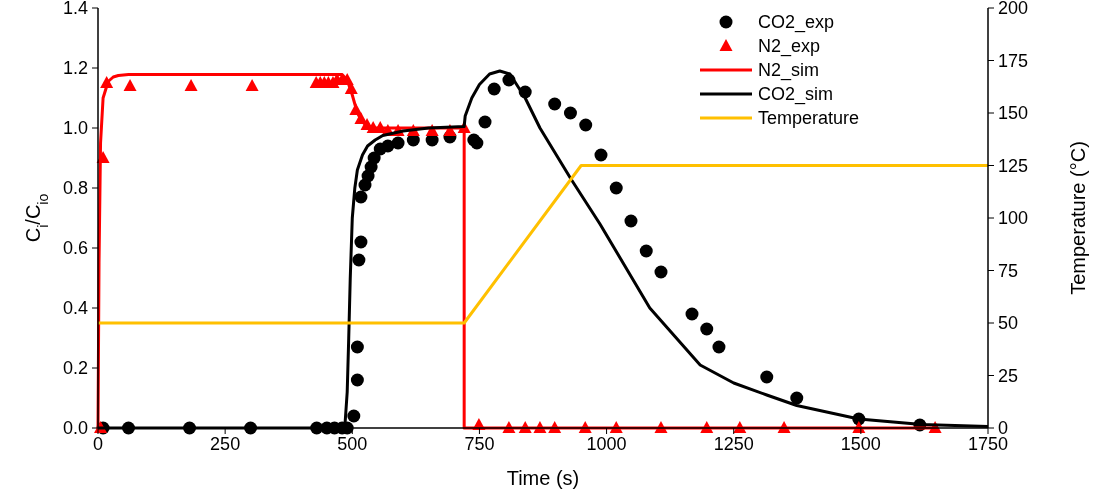 The image size is (1101, 493). I want to click on legend-label: Temperature, so click(809, 118).